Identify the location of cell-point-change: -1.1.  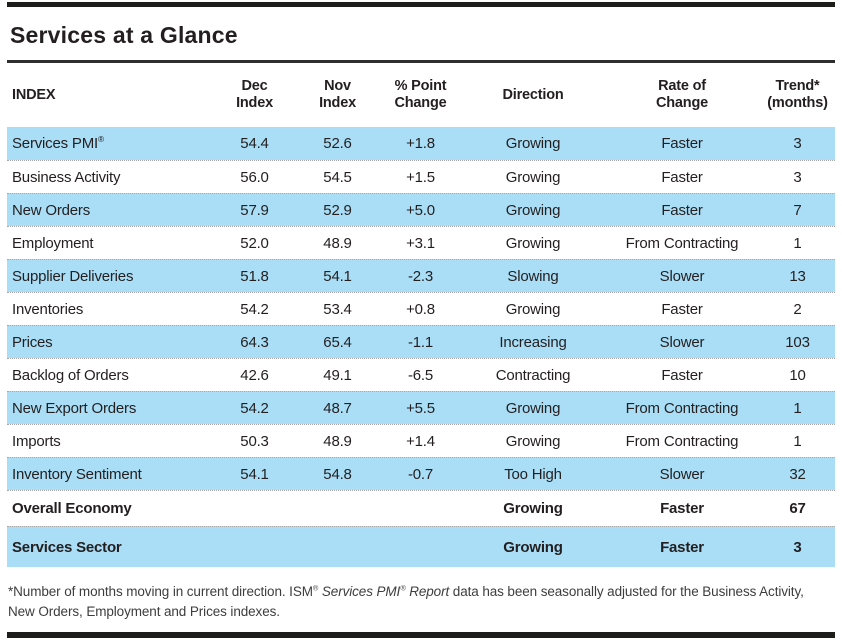
(420, 342).